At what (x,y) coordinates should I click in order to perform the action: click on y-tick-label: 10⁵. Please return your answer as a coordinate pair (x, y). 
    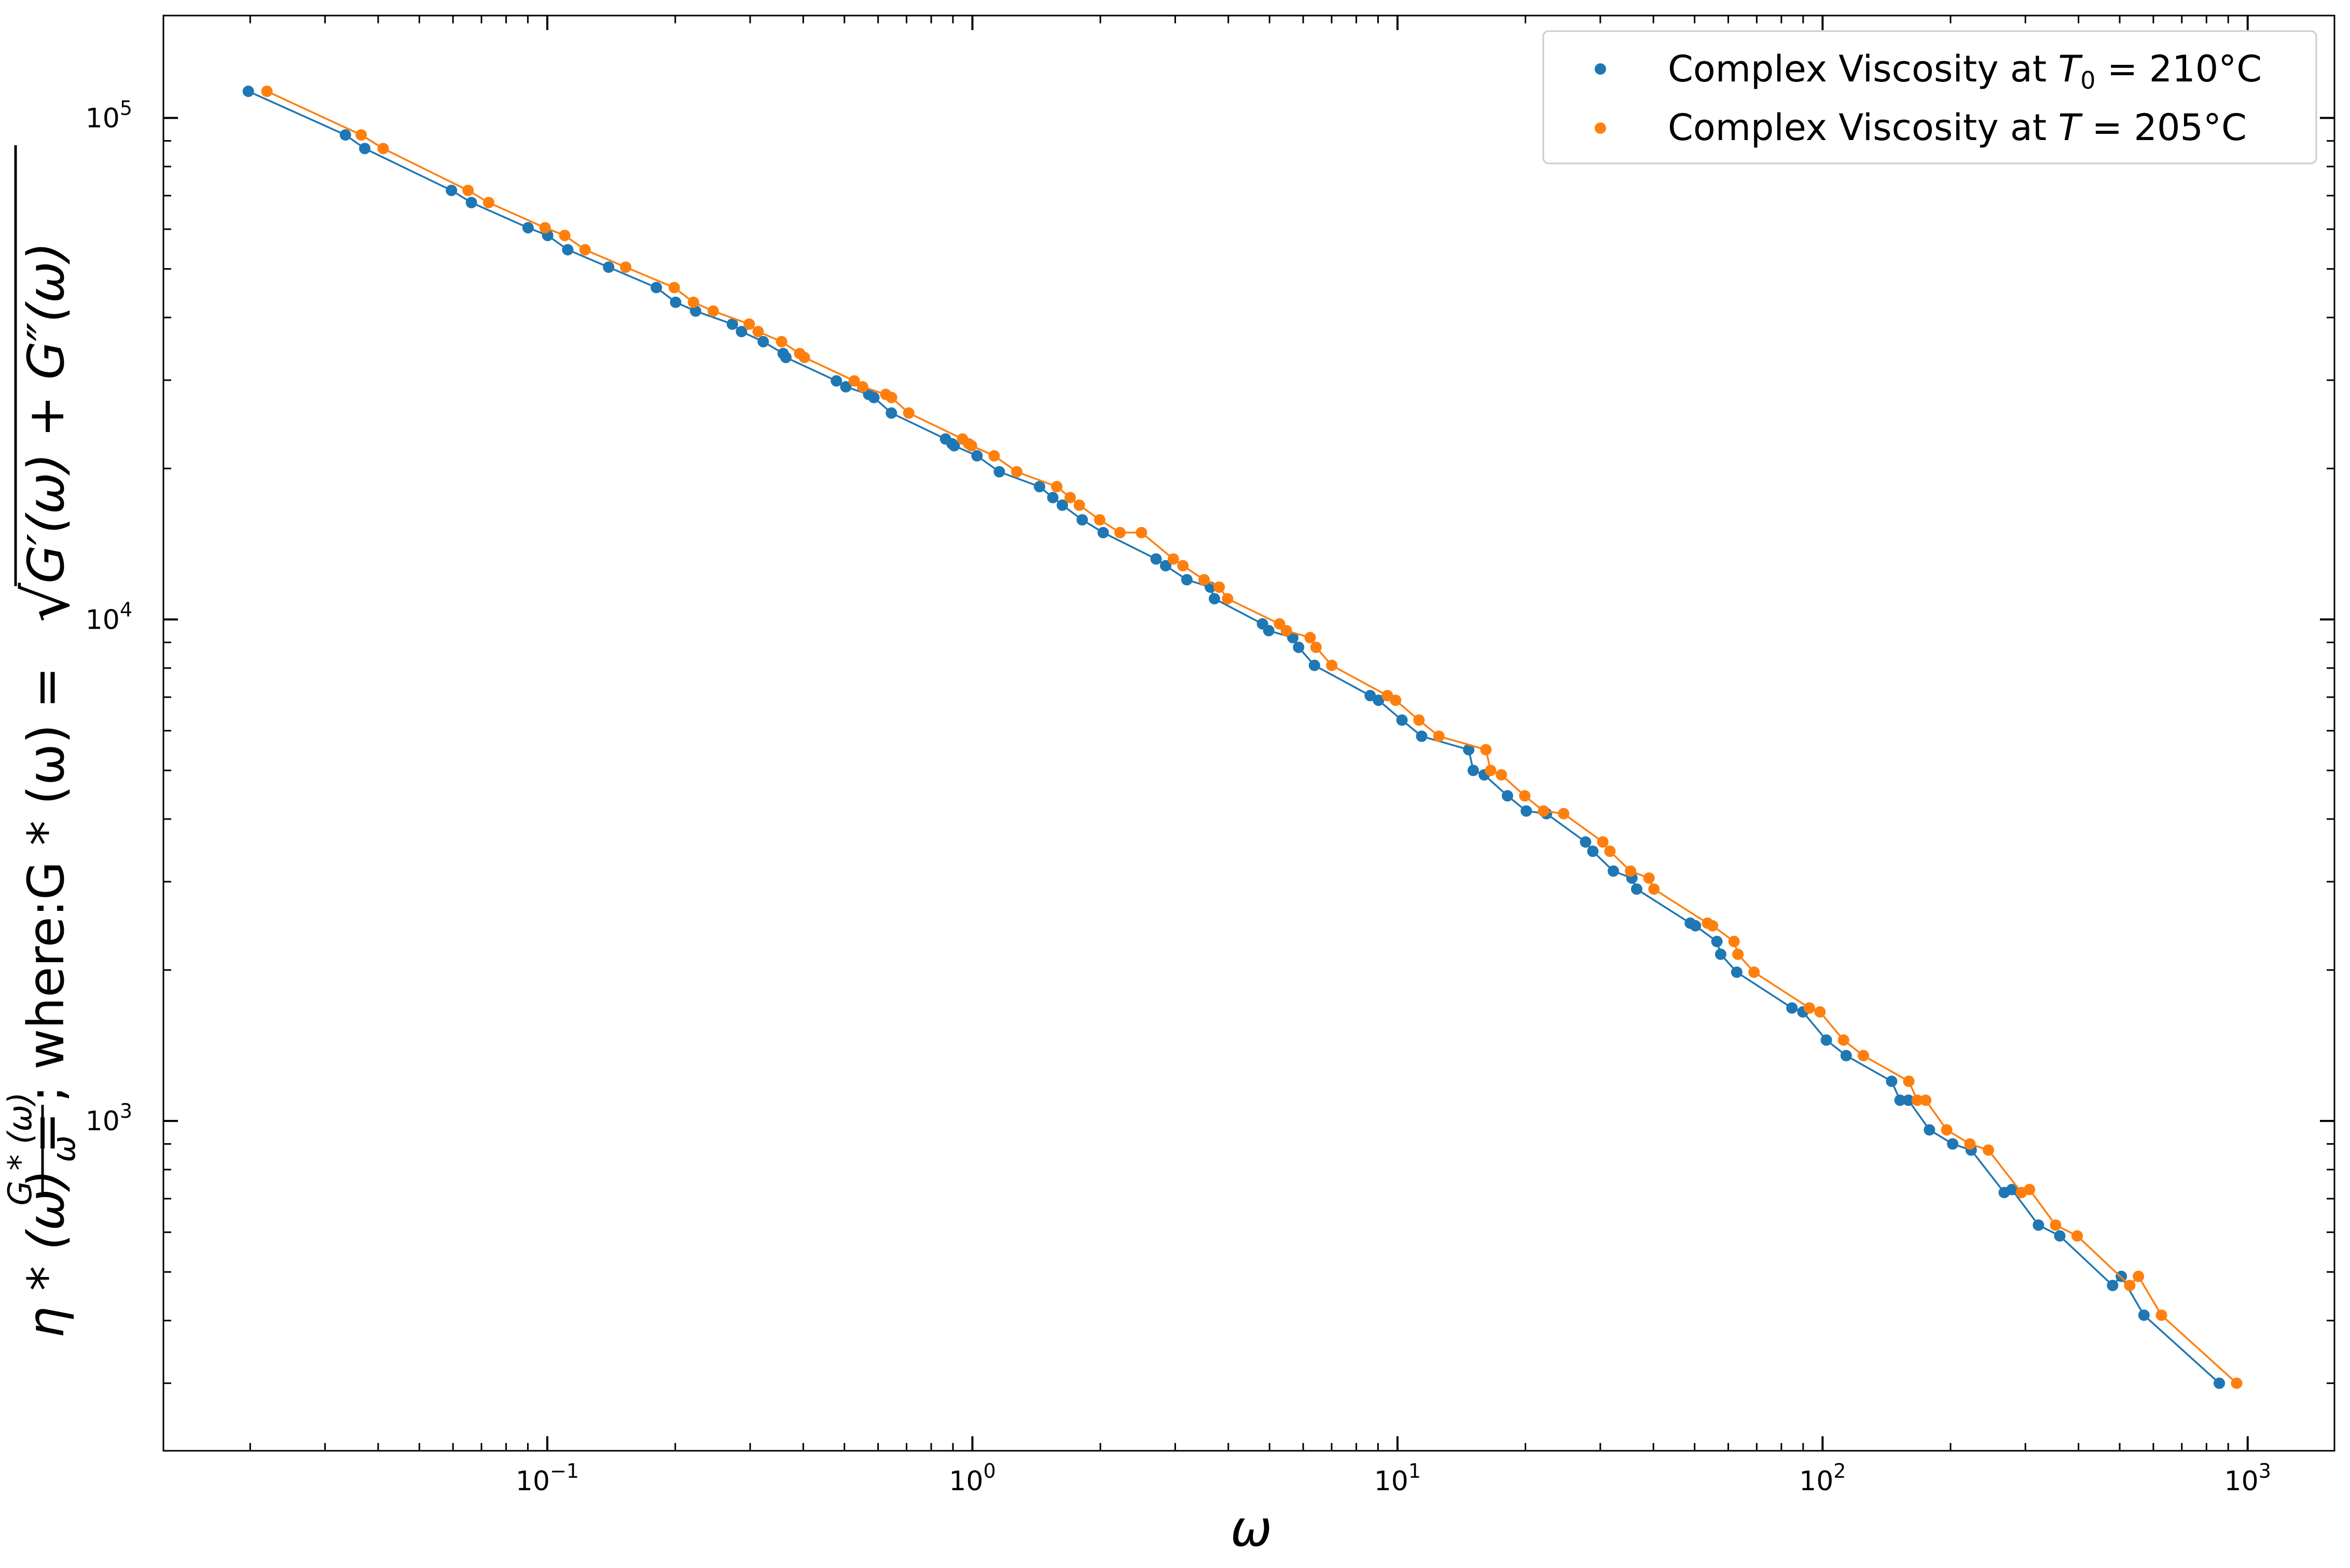
    Looking at the image, I should click on (109, 115).